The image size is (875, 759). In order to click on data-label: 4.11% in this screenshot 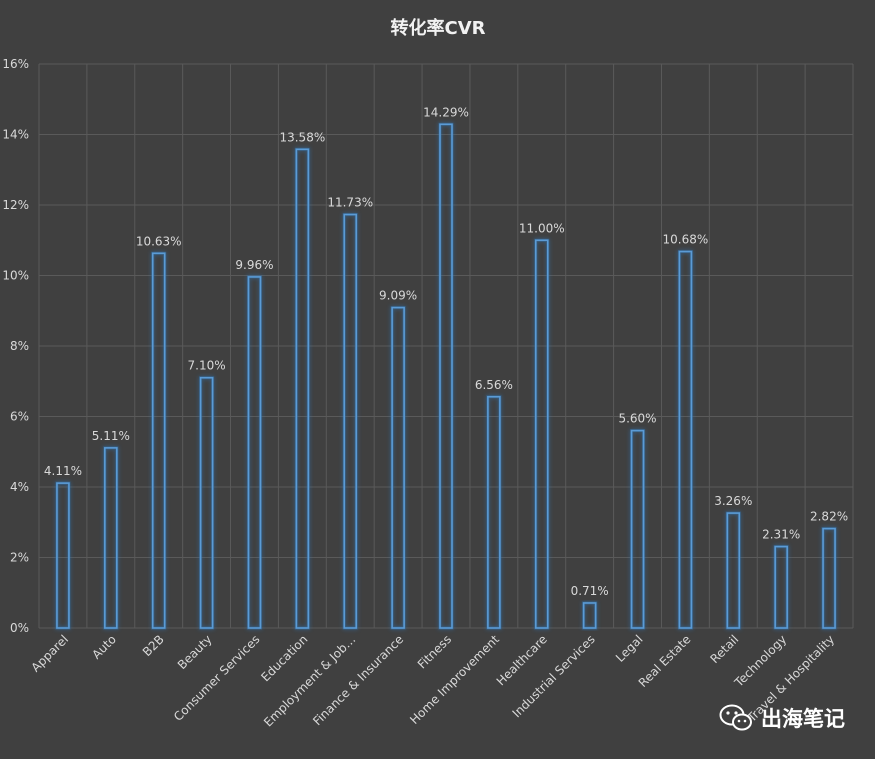, I will do `click(63, 471)`.